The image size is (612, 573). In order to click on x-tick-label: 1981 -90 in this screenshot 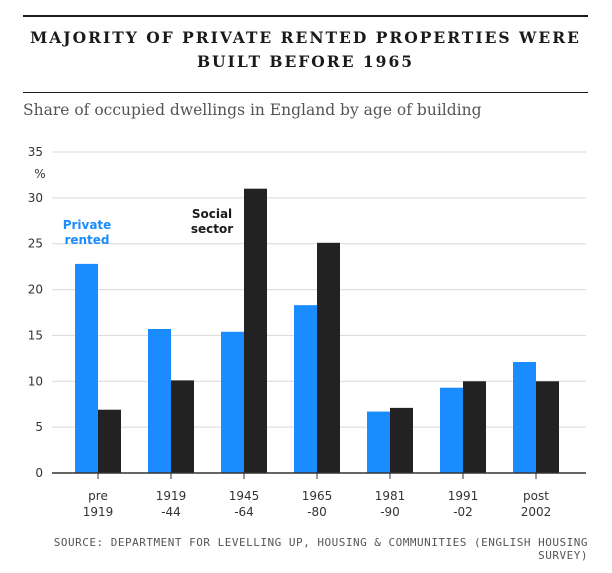, I will do `click(390, 504)`.